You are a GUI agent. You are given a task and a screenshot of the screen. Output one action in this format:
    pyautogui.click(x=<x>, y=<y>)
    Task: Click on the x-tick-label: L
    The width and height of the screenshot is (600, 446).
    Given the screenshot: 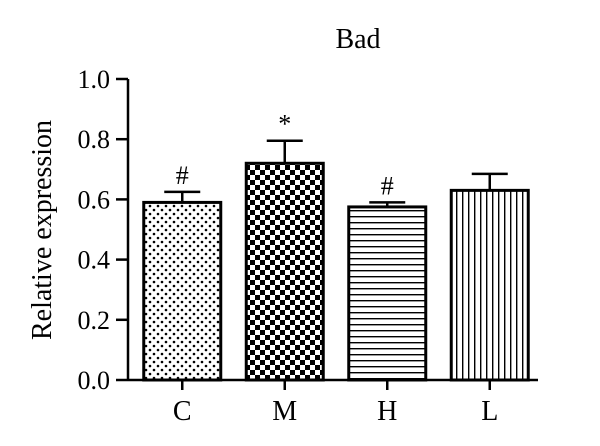 What is the action you would take?
    pyautogui.click(x=489, y=411)
    